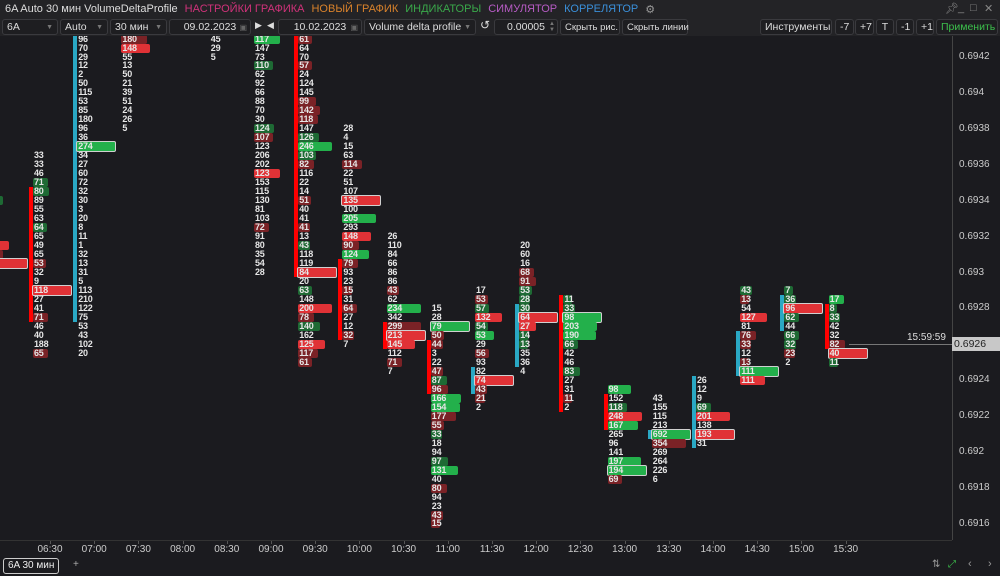 The image size is (1000, 576). I want to click on t-button: T, so click(885, 27).